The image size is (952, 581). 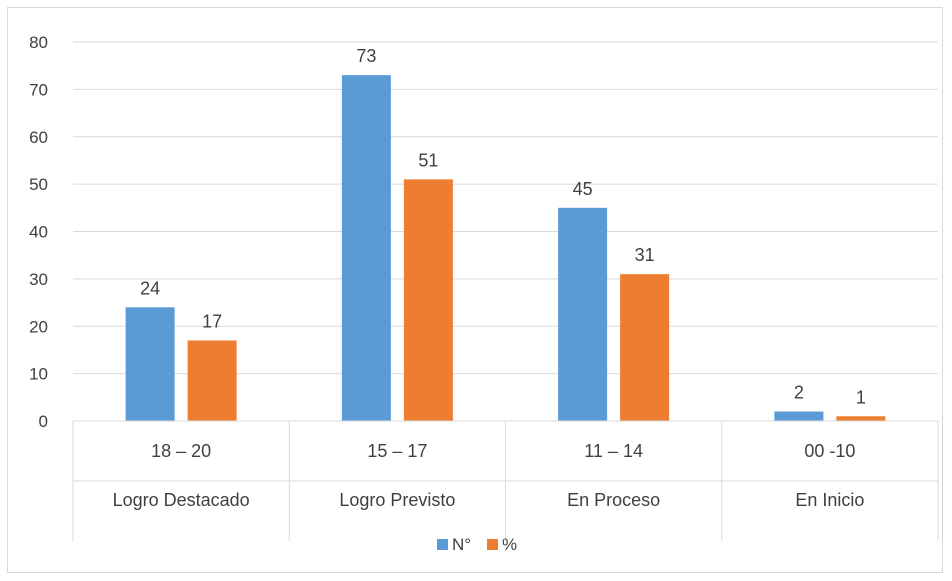 What do you see at coordinates (38, 279) in the screenshot?
I see `y-tick-label: 30` at bounding box center [38, 279].